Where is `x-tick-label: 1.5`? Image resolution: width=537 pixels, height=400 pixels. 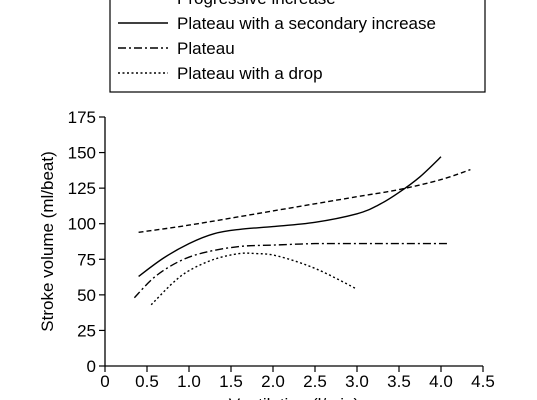
x-tick-label: 1.5 is located at coordinates (231, 381).